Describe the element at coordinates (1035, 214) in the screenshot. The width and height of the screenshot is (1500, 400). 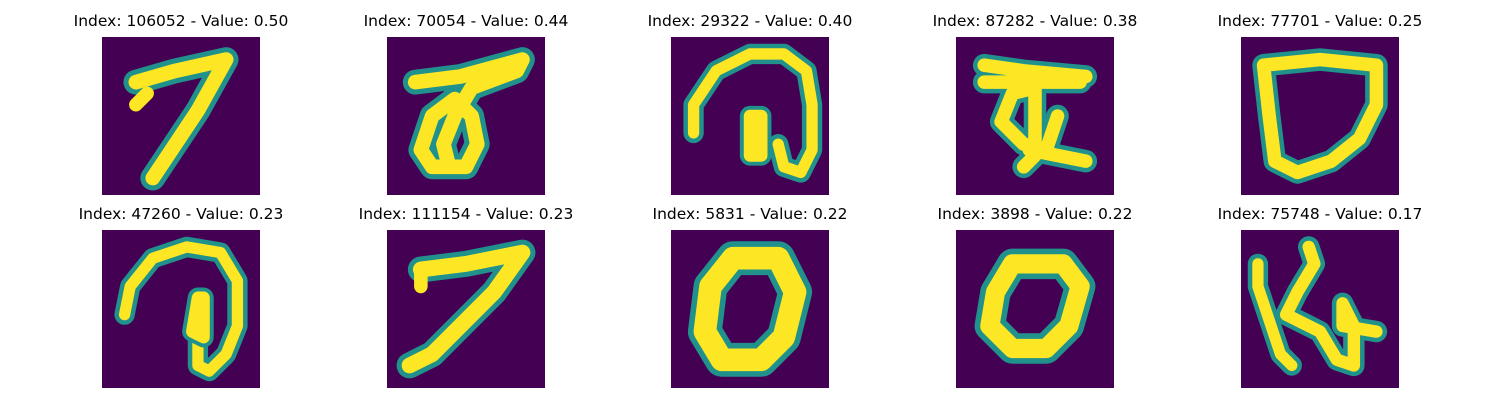
I see `panel-title: Index: 3898 - Value: 0.22` at that location.